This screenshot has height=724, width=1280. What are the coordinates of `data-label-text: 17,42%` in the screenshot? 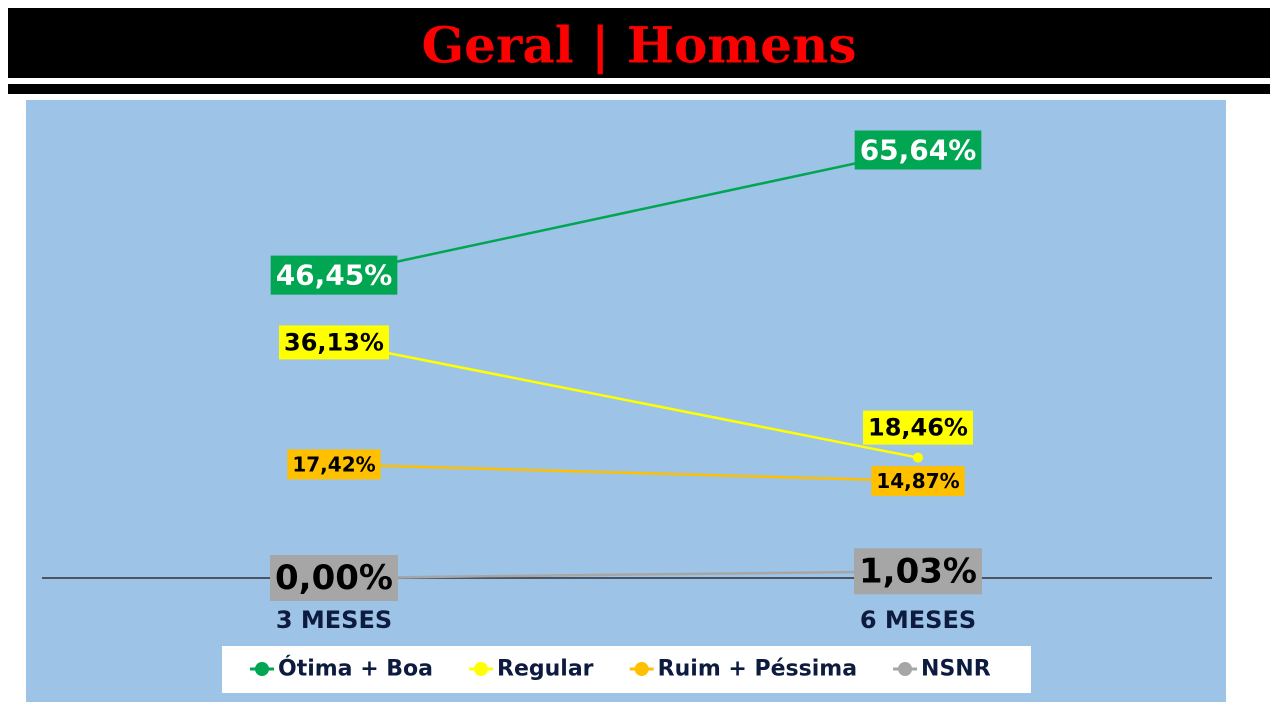 It's located at (333, 464).